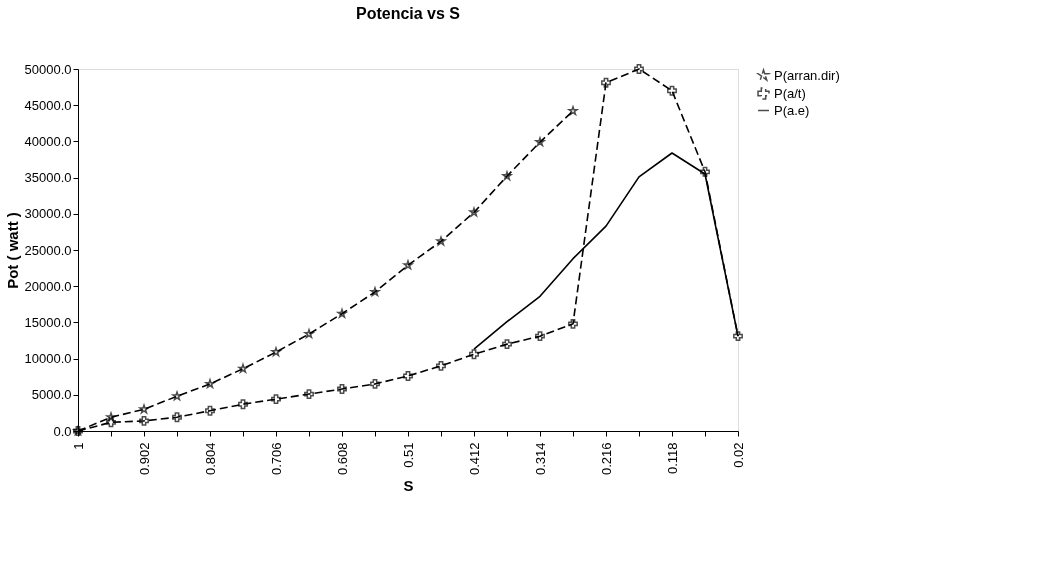 Image resolution: width=1040 pixels, height=573 pixels. What do you see at coordinates (210, 459) in the screenshot?
I see `x-tick-label: 0.804` at bounding box center [210, 459].